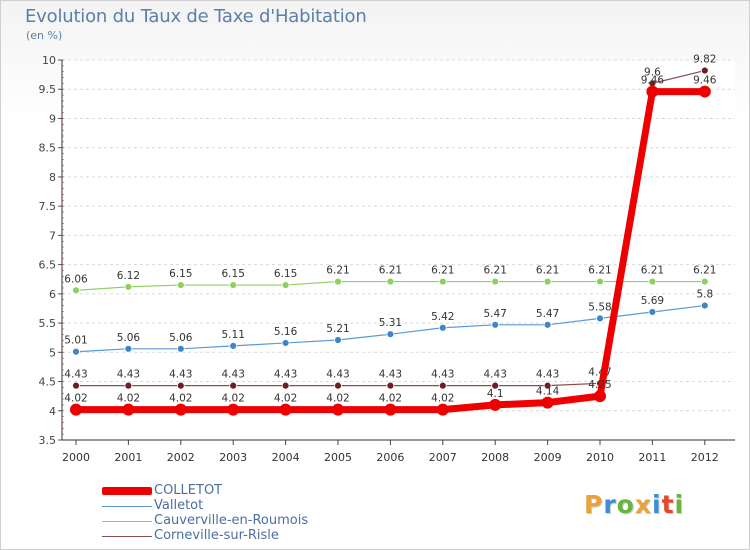 The width and height of the screenshot is (750, 550). Describe the element at coordinates (181, 457) in the screenshot. I see `x-tick-label: 2002` at that location.